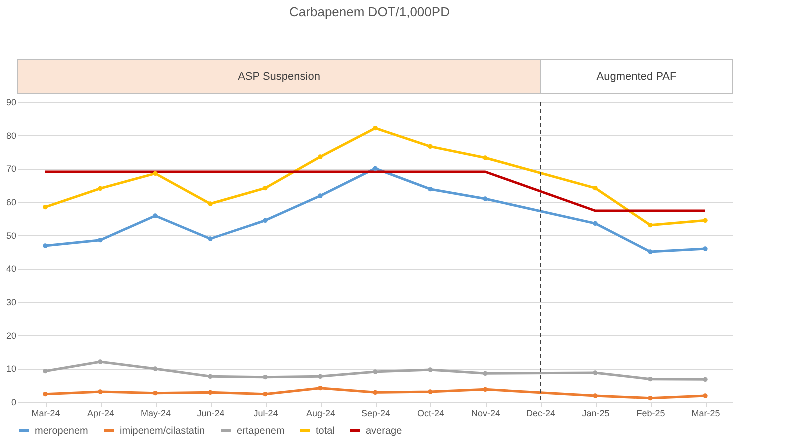 This screenshot has height=438, width=786. Describe the element at coordinates (46, 413) in the screenshot. I see `x-tick-label: Mar-24` at that location.